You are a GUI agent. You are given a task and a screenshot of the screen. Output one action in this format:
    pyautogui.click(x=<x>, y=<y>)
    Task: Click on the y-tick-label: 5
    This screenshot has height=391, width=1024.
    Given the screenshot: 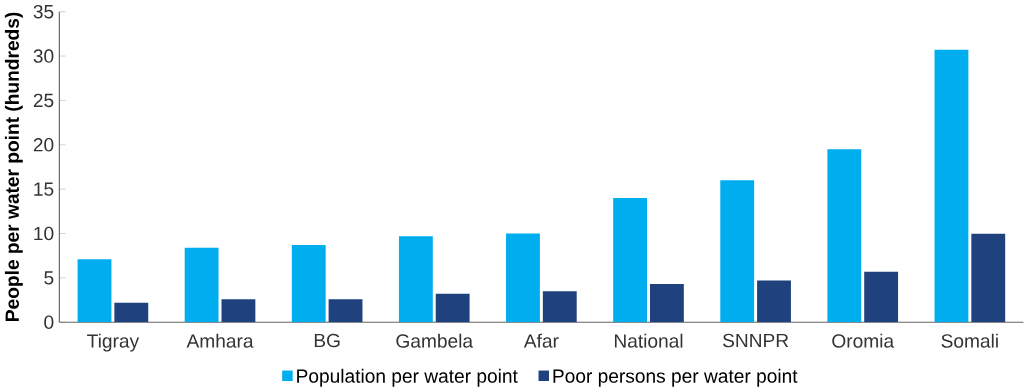 What is the action you would take?
    pyautogui.click(x=49, y=278)
    